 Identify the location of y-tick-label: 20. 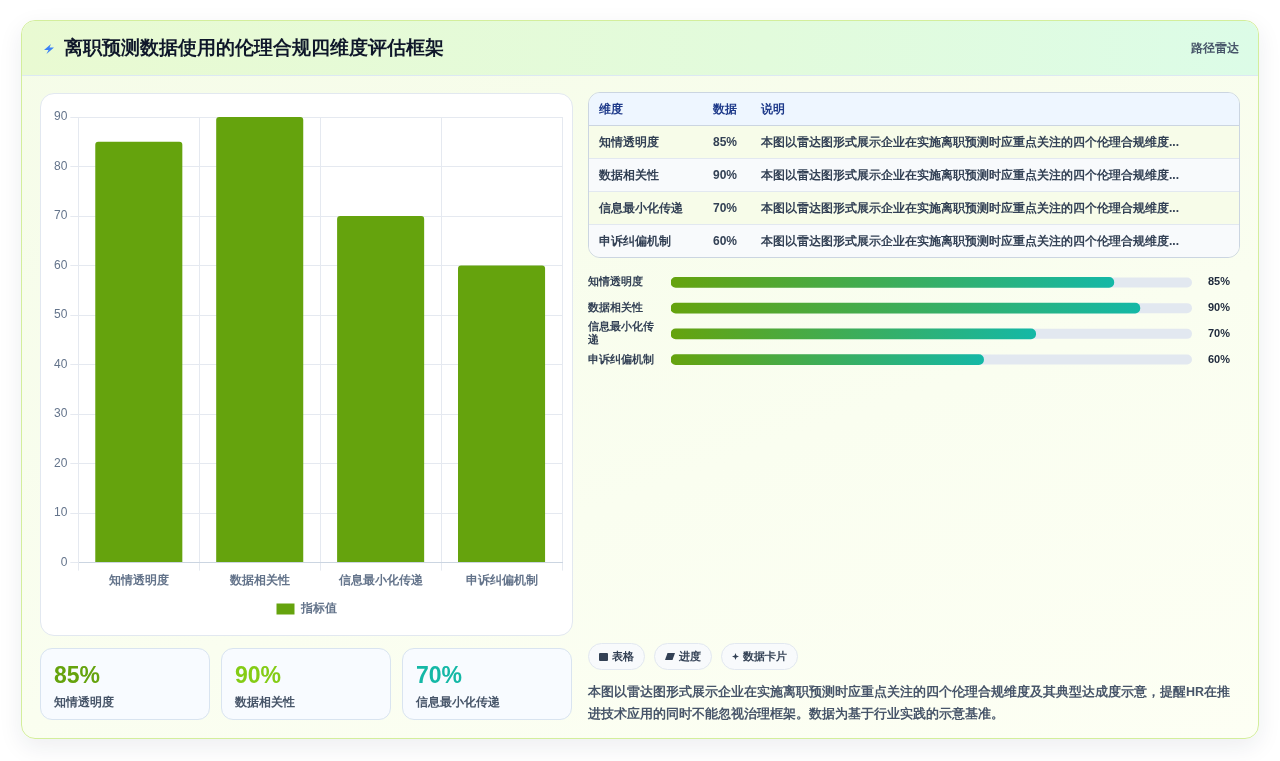
(60, 462).